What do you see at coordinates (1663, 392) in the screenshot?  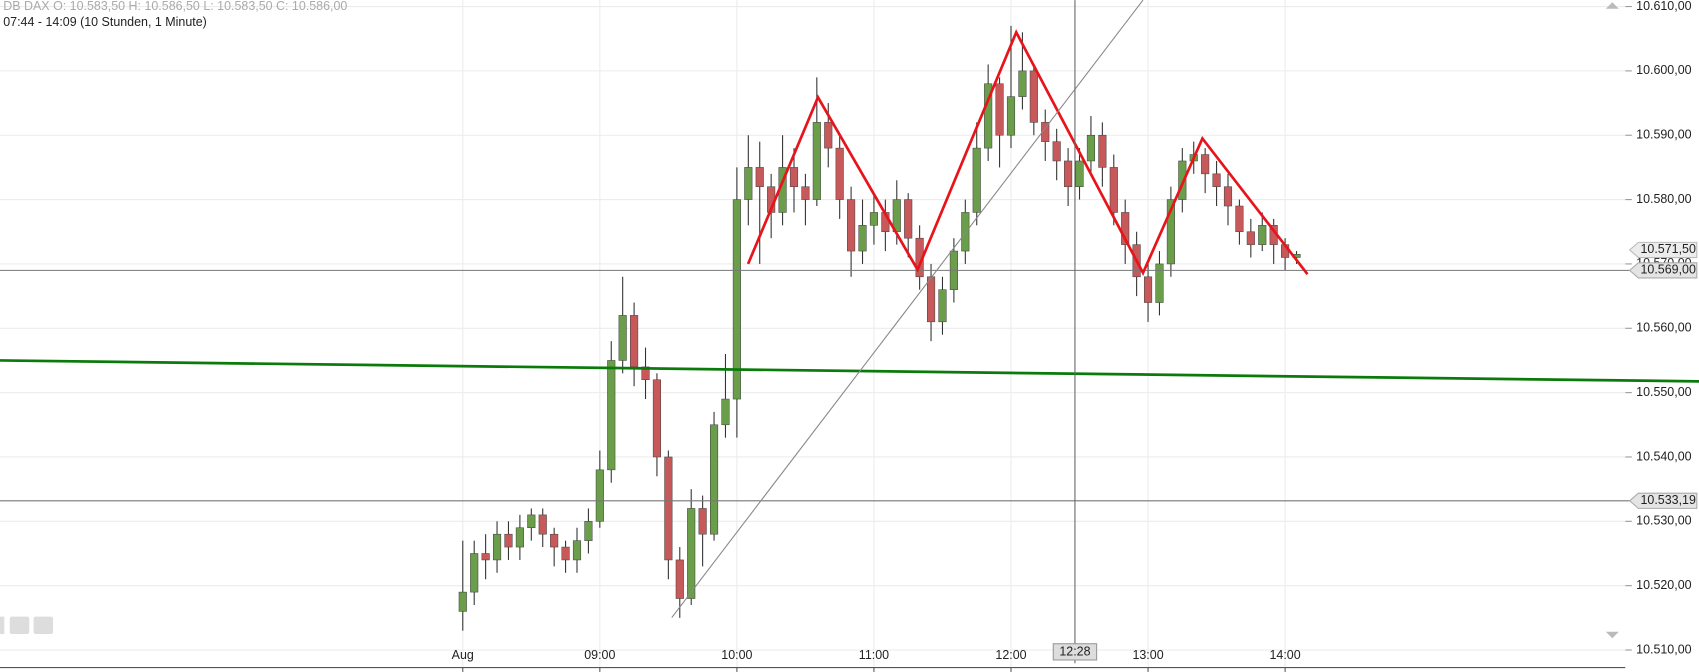 I see `y-tick-label: 10.550,00` at bounding box center [1663, 392].